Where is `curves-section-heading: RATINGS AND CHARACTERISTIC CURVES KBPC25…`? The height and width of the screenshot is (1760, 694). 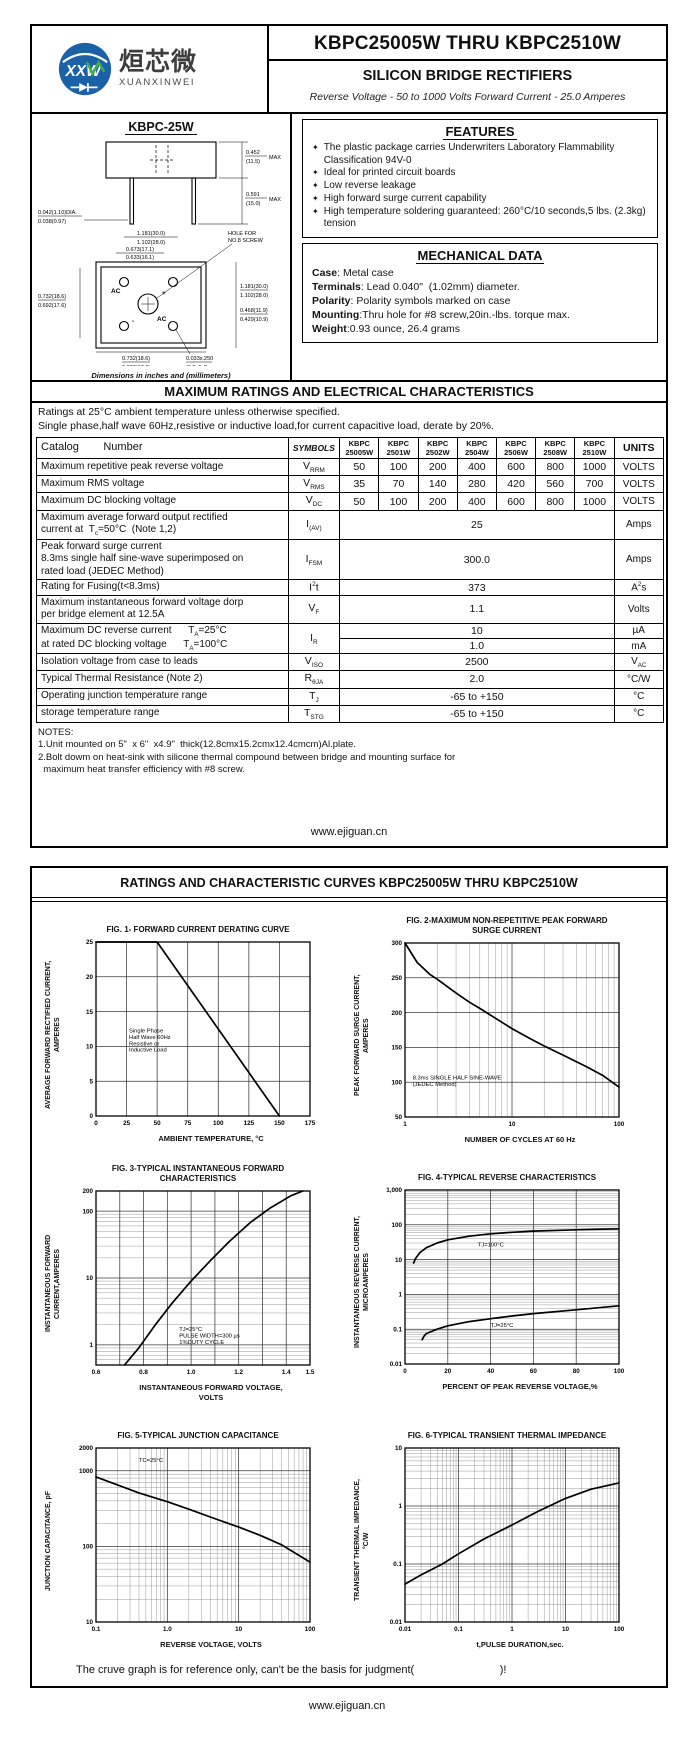 curves-section-heading: RATINGS AND CHARACTERISTIC CURVES KBPC25… is located at coordinates (349, 883).